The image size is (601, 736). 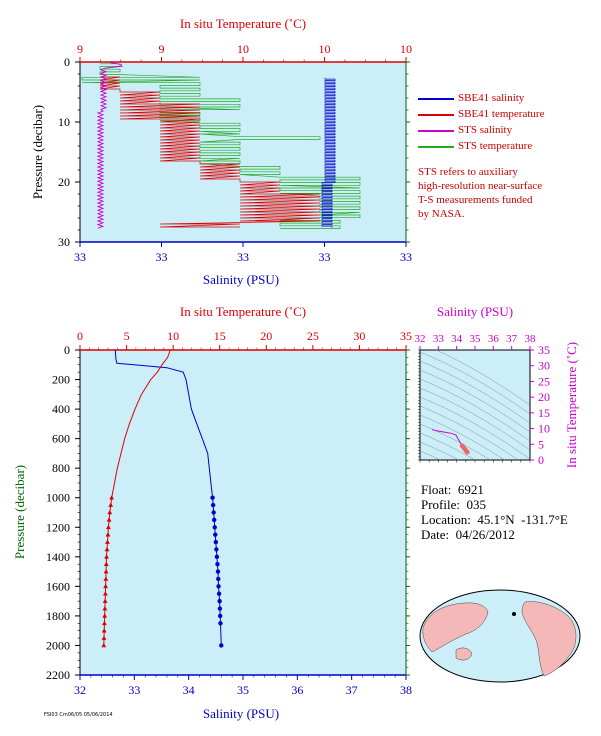 I want to click on ts-sal-tick-label: 35, so click(x=476, y=339).